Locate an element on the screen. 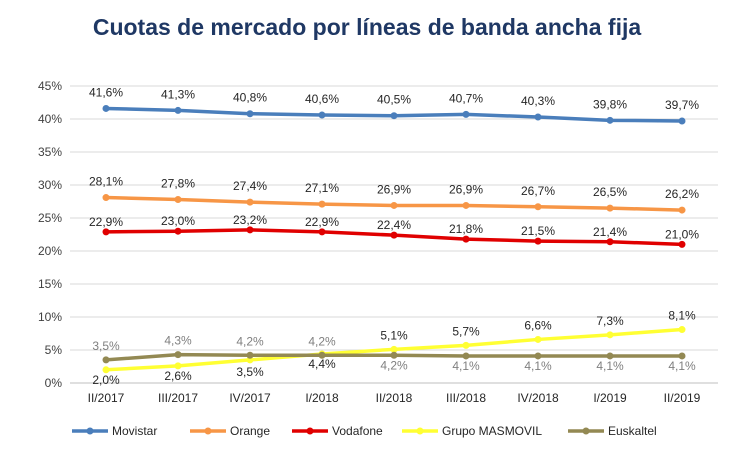 This screenshot has width=734, height=460. x-tick-label: I/2018 is located at coordinates (322, 398).